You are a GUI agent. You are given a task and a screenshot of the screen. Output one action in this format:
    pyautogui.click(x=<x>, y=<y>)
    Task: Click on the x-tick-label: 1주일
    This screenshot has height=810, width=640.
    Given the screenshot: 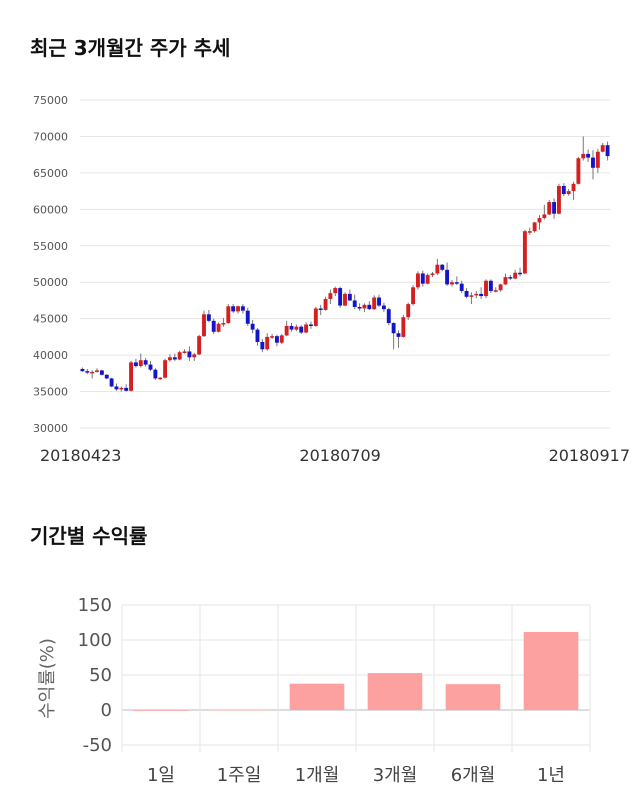 What is the action you would take?
    pyautogui.click(x=239, y=775)
    